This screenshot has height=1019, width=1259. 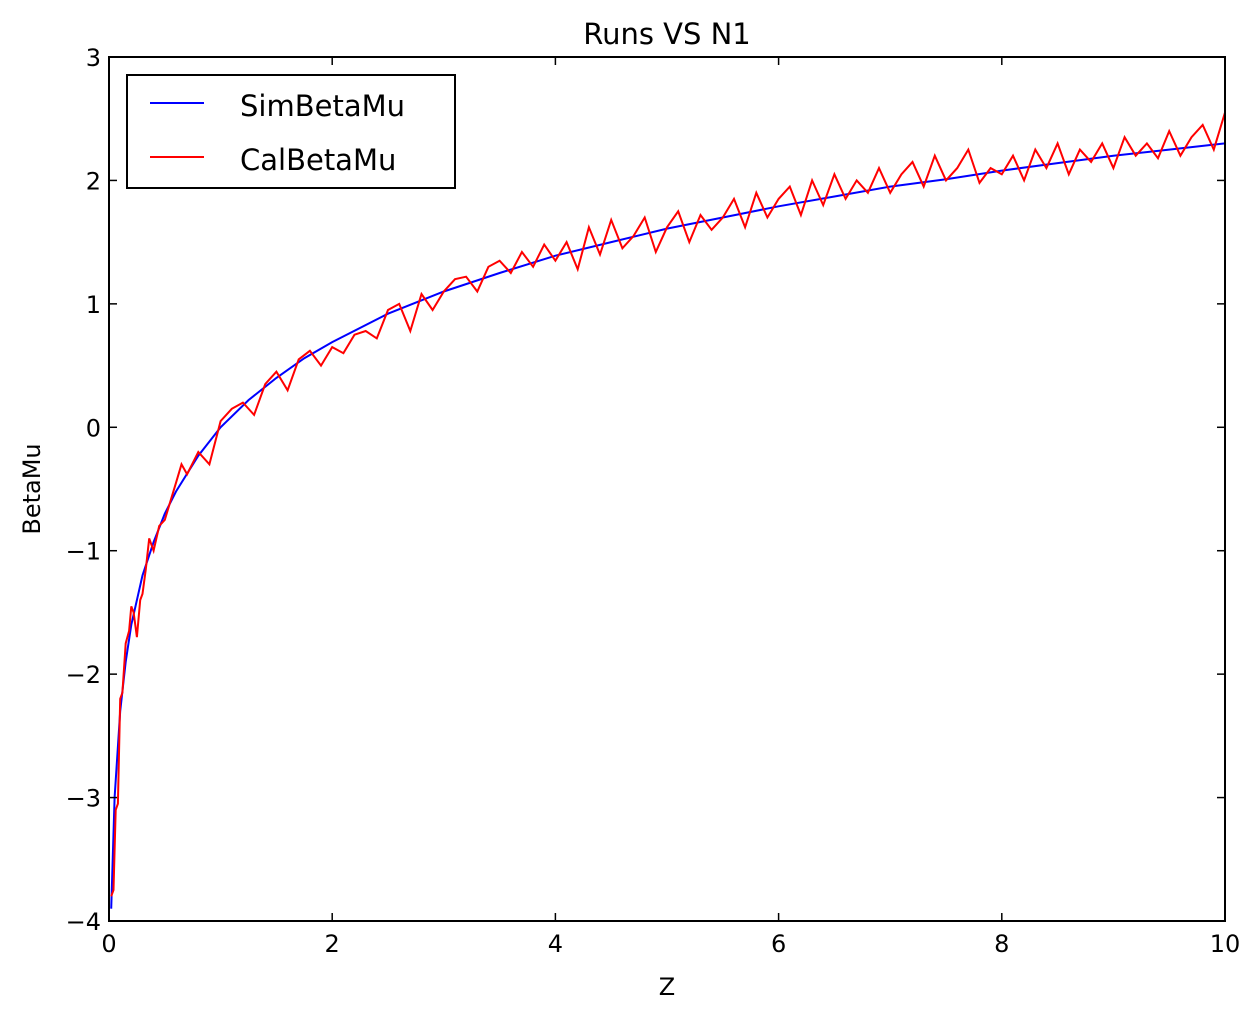 I want to click on x-tick-label: 6, so click(x=778, y=944).